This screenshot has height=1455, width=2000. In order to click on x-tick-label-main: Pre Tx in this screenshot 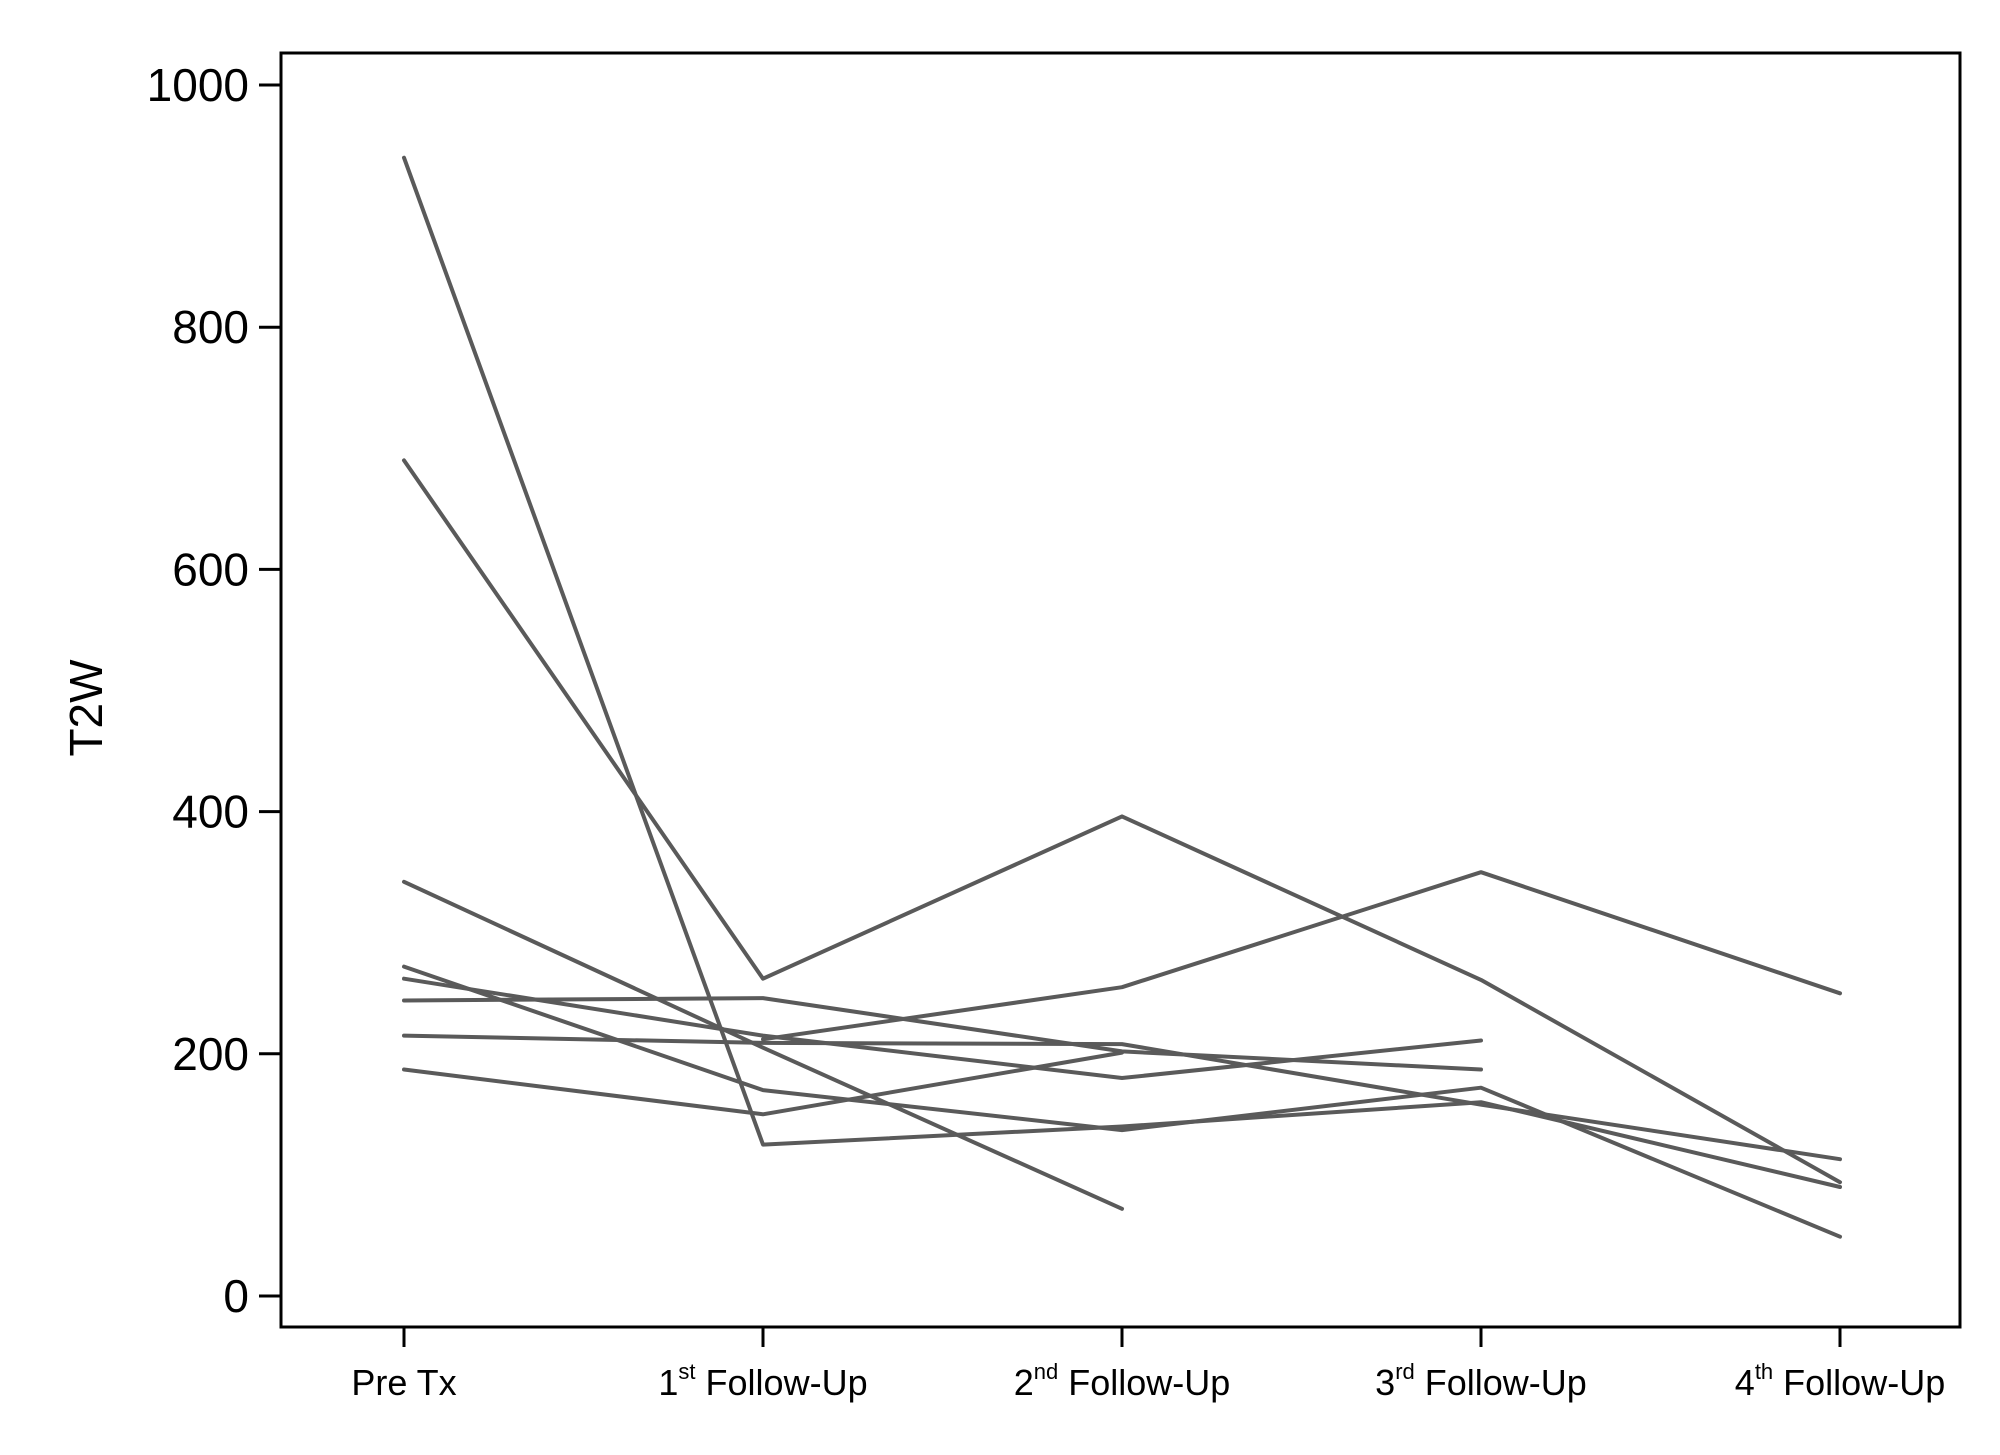, I will do `click(403, 1382)`.